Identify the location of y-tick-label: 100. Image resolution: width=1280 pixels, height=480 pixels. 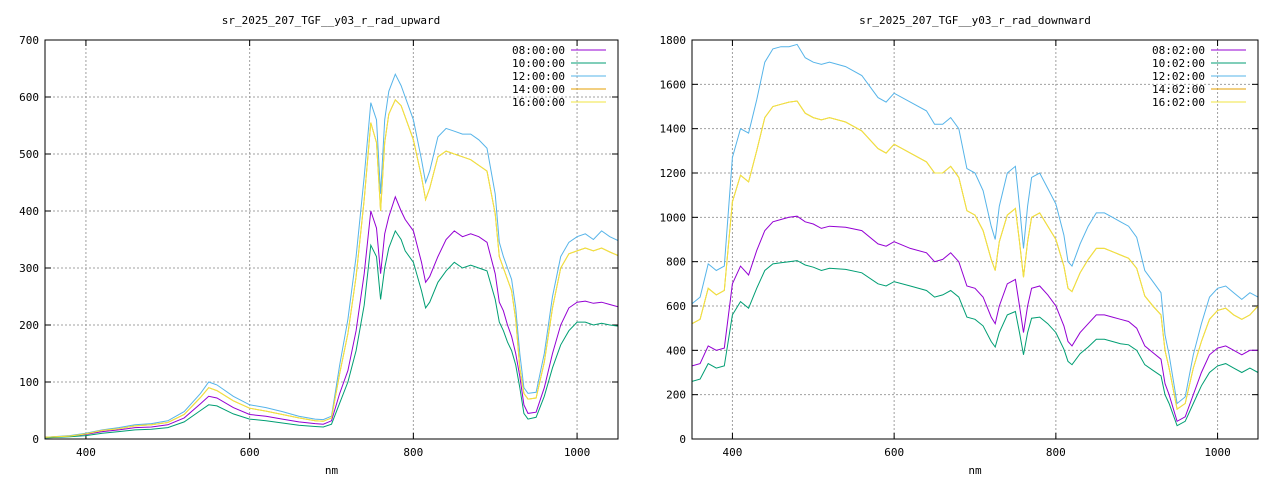
(29, 382).